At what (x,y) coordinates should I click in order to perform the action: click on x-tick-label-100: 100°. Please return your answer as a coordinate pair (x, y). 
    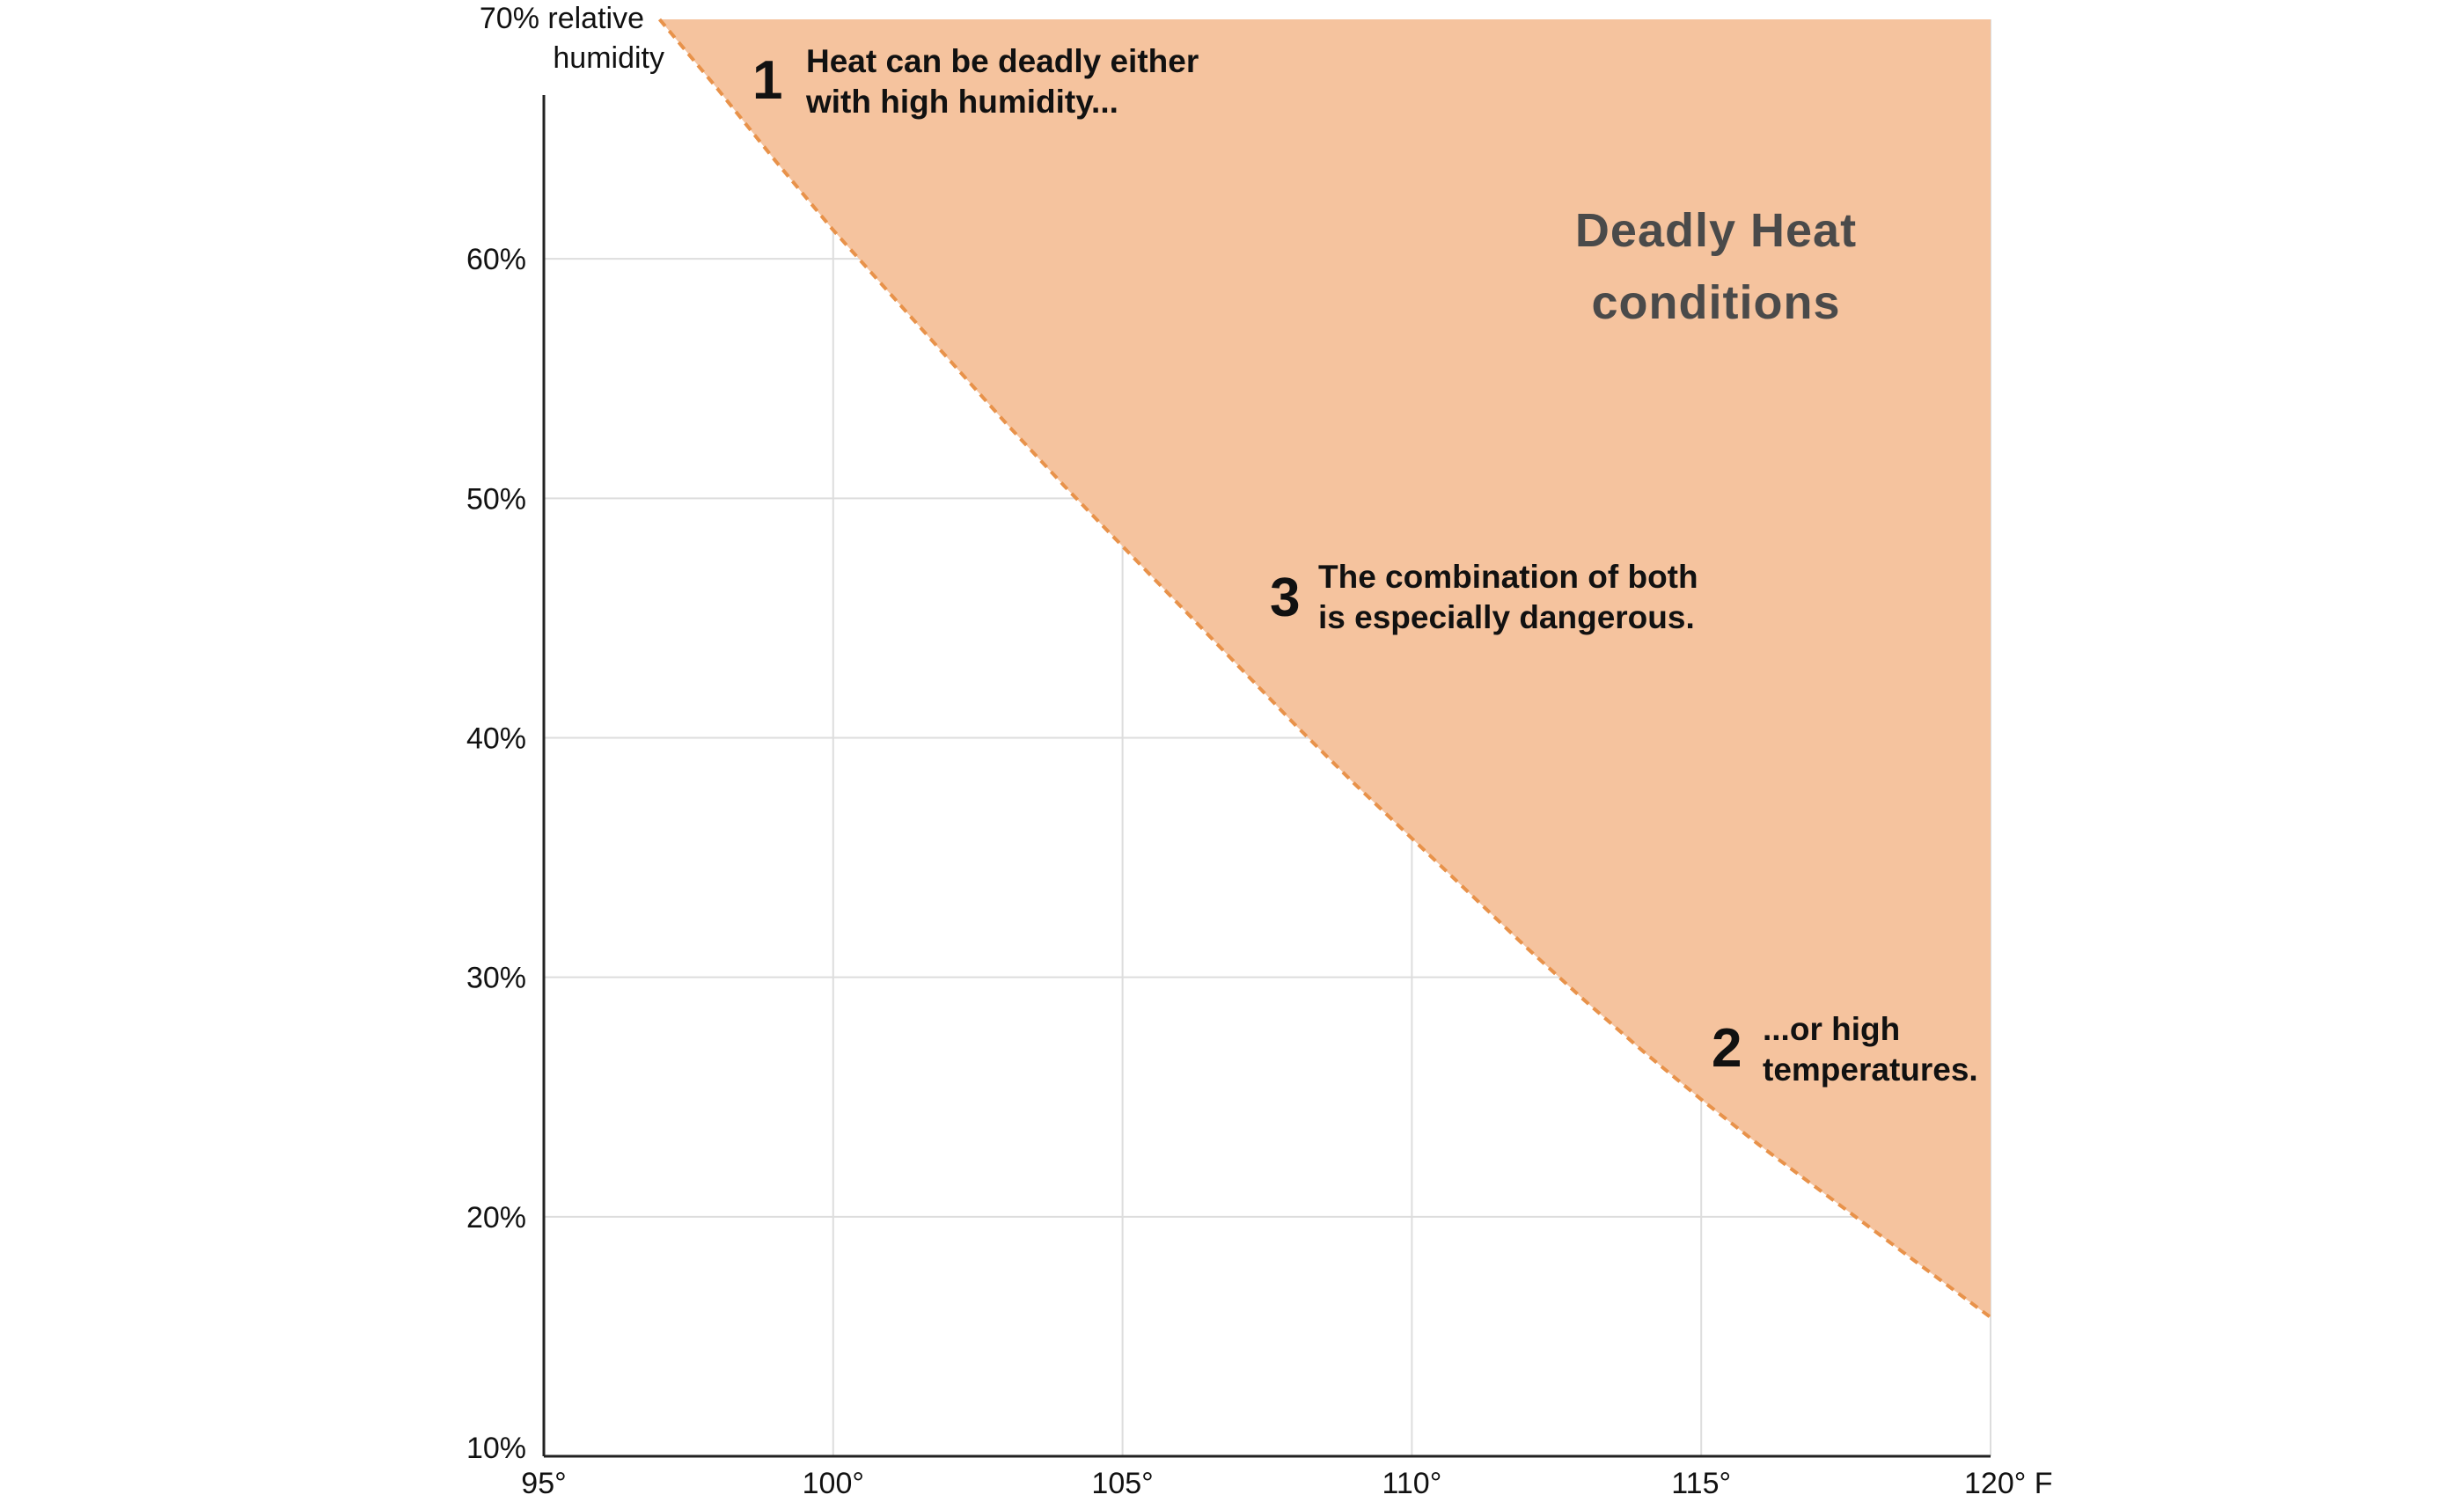
    Looking at the image, I should click on (834, 1483).